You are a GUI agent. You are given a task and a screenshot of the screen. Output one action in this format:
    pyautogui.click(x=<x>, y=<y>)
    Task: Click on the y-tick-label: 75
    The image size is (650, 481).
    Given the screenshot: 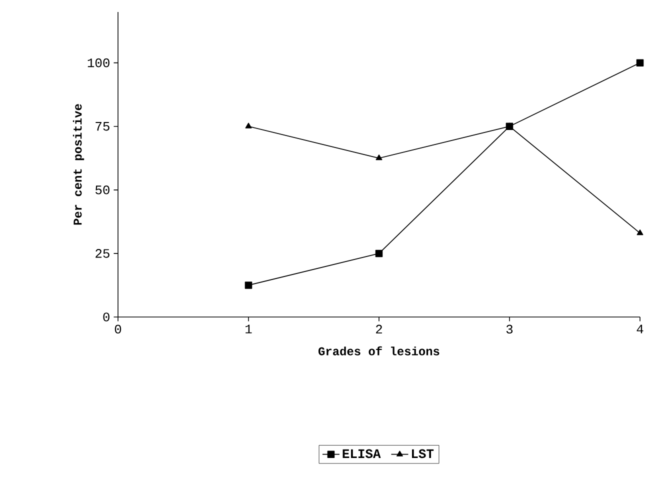 What is the action you would take?
    pyautogui.click(x=103, y=126)
    